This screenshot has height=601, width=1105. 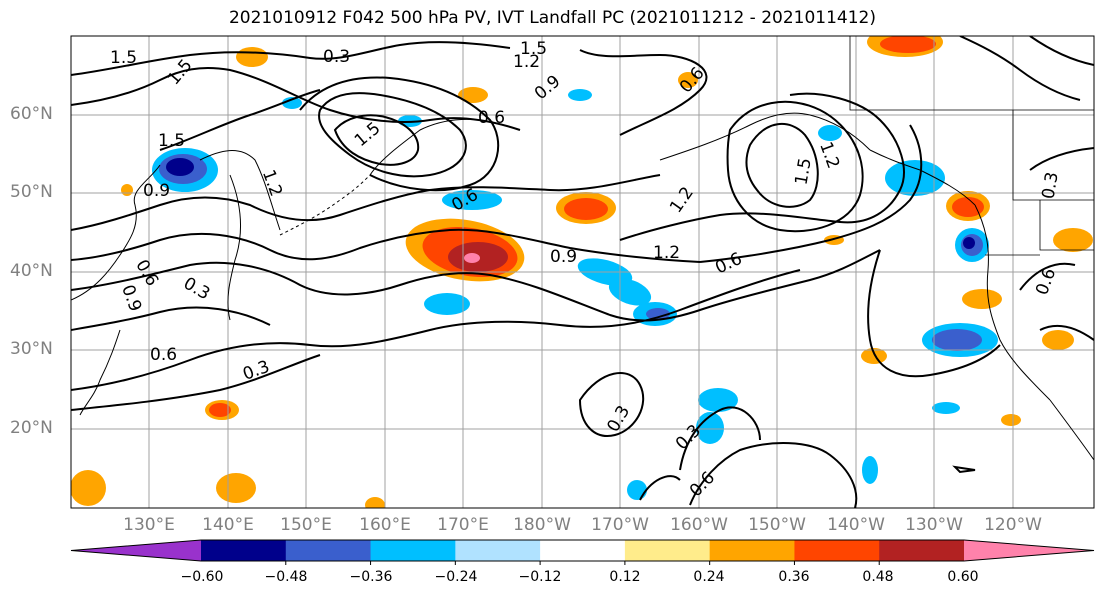 I want to click on lon-label: 120°W, so click(x=1013, y=525).